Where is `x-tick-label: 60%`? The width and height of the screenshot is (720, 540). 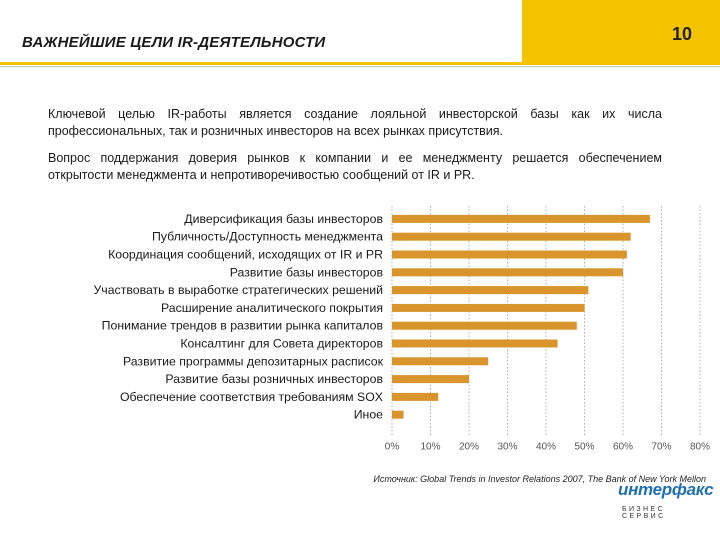 x-tick-label: 60% is located at coordinates (623, 447).